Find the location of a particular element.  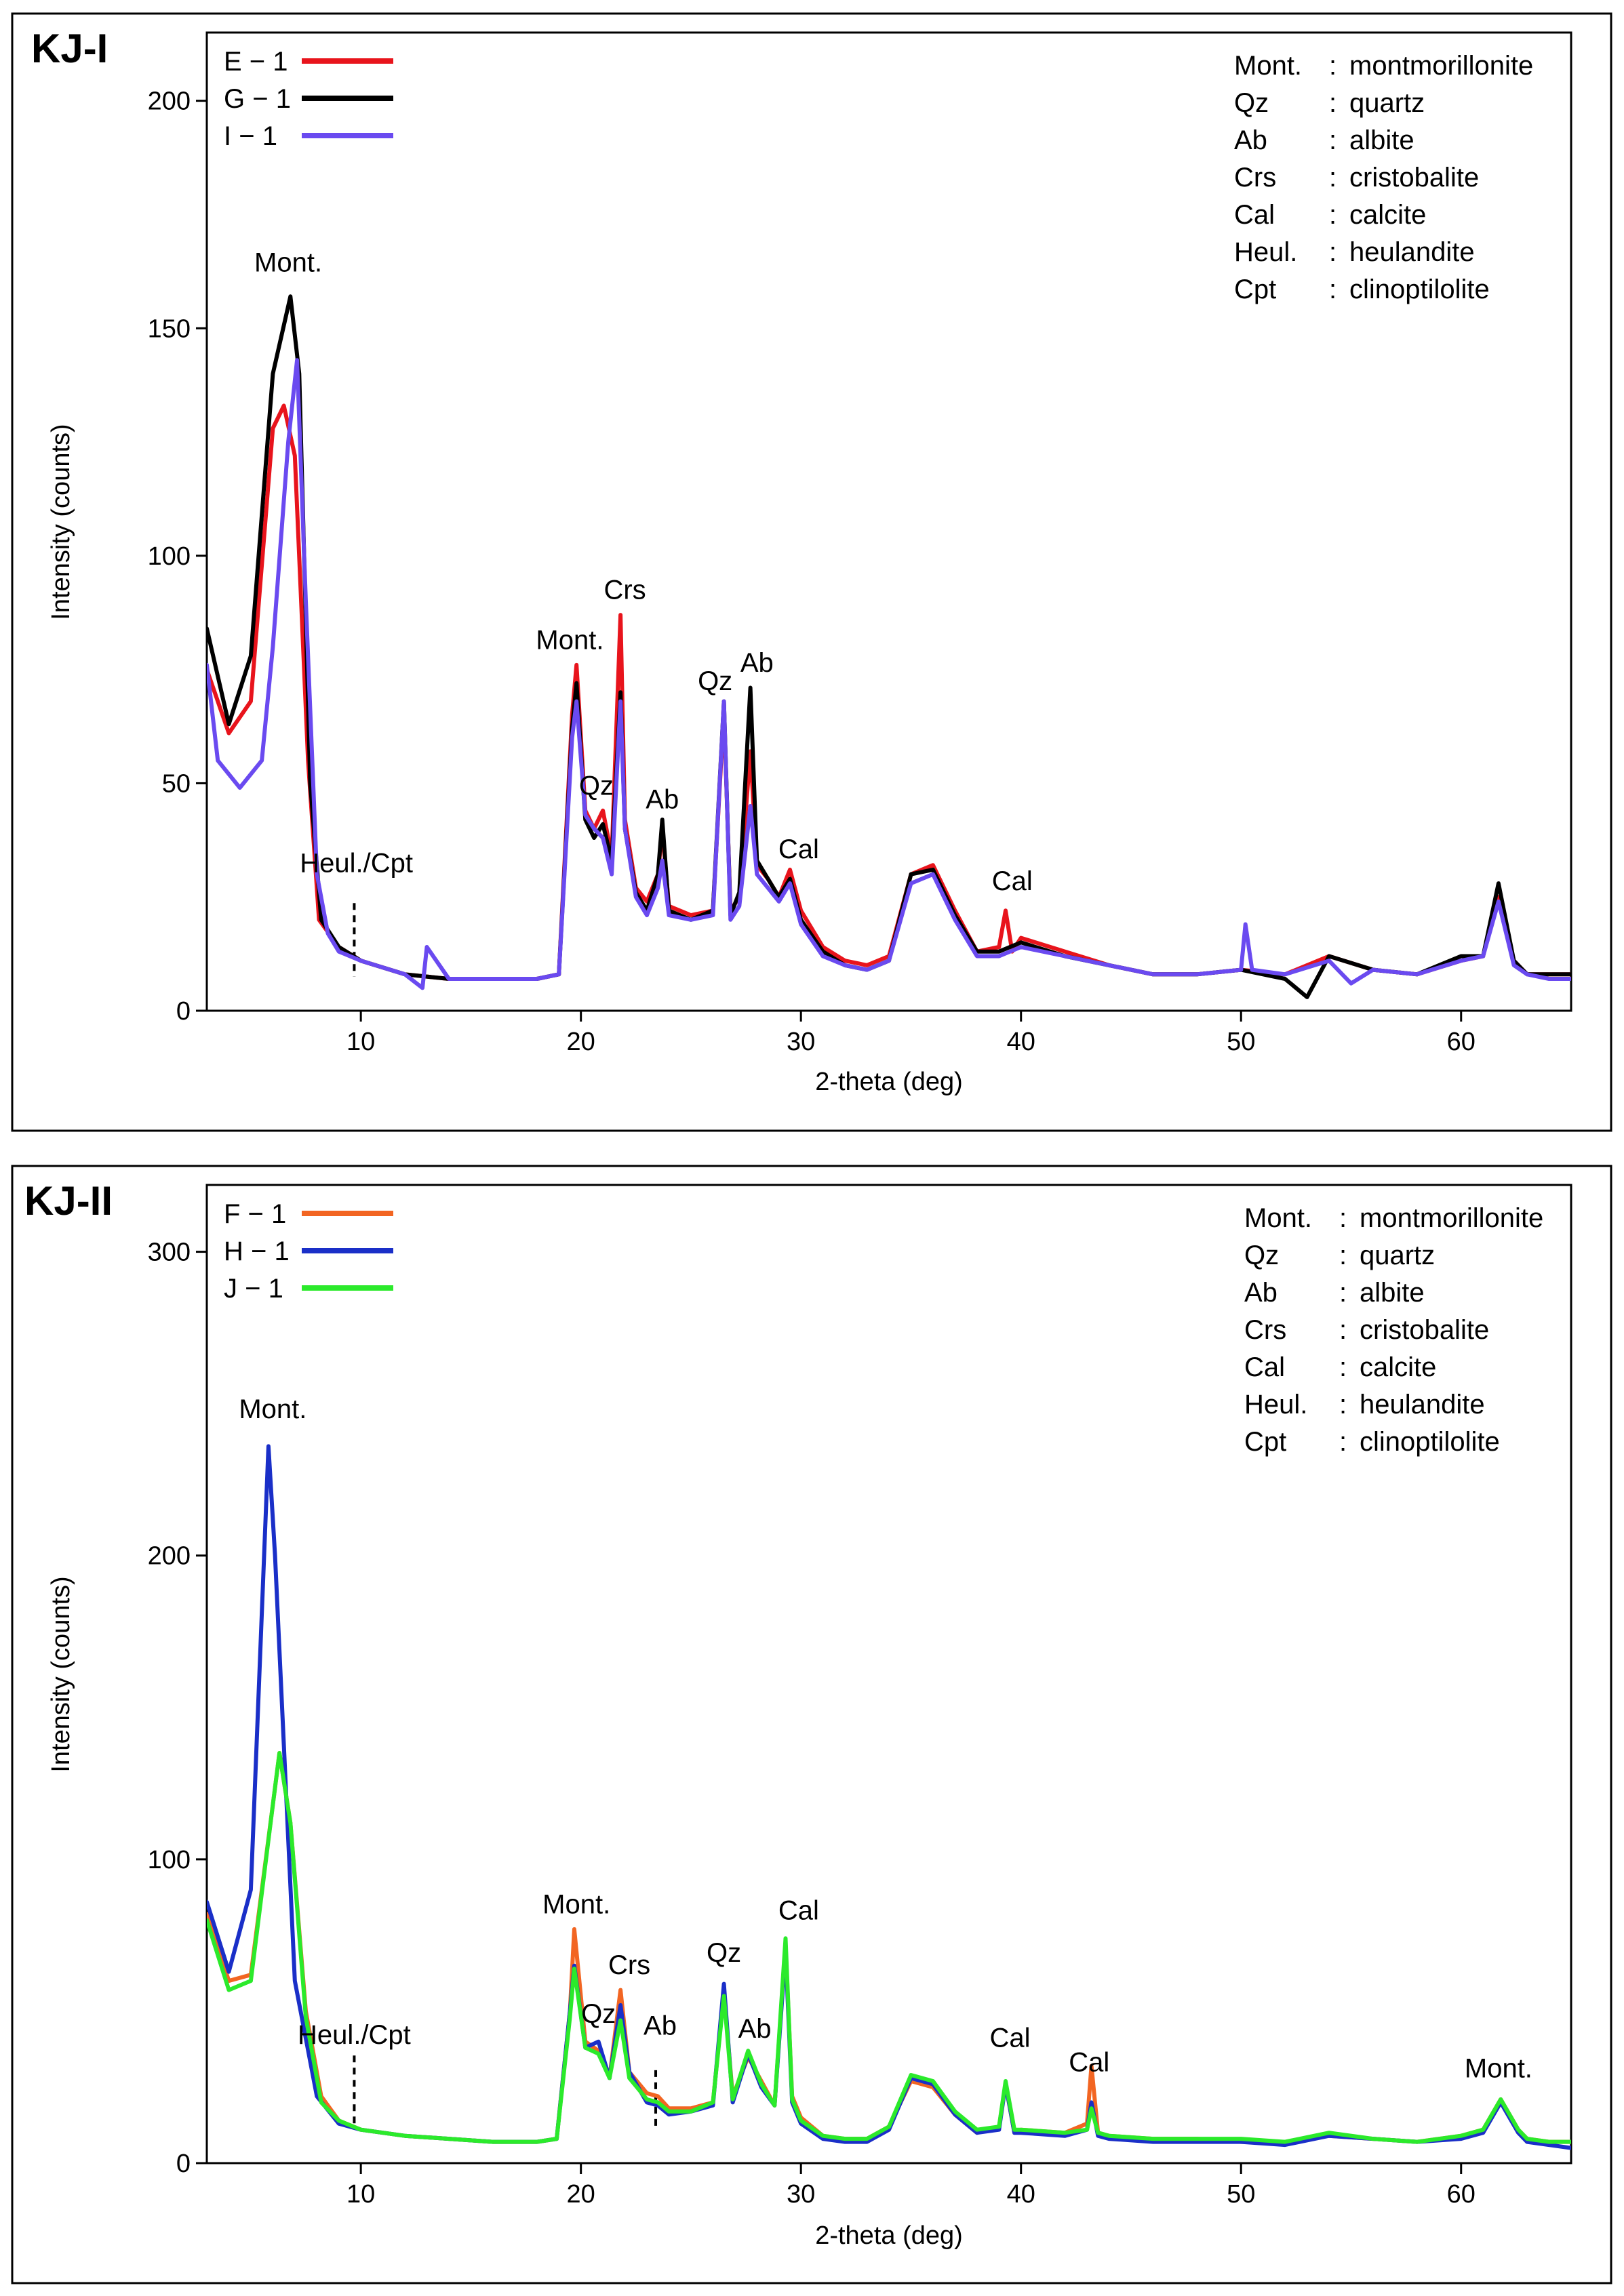

y-axis-title: Intensity (counts) is located at coordinates (61, 1674).